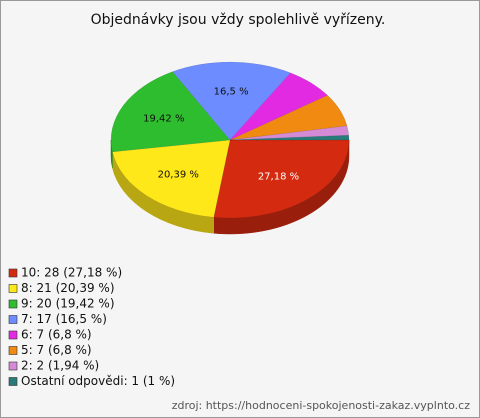 This screenshot has height=418, width=480. What do you see at coordinates (231, 92) in the screenshot?
I see `data-label: 16,5 %` at bounding box center [231, 92].